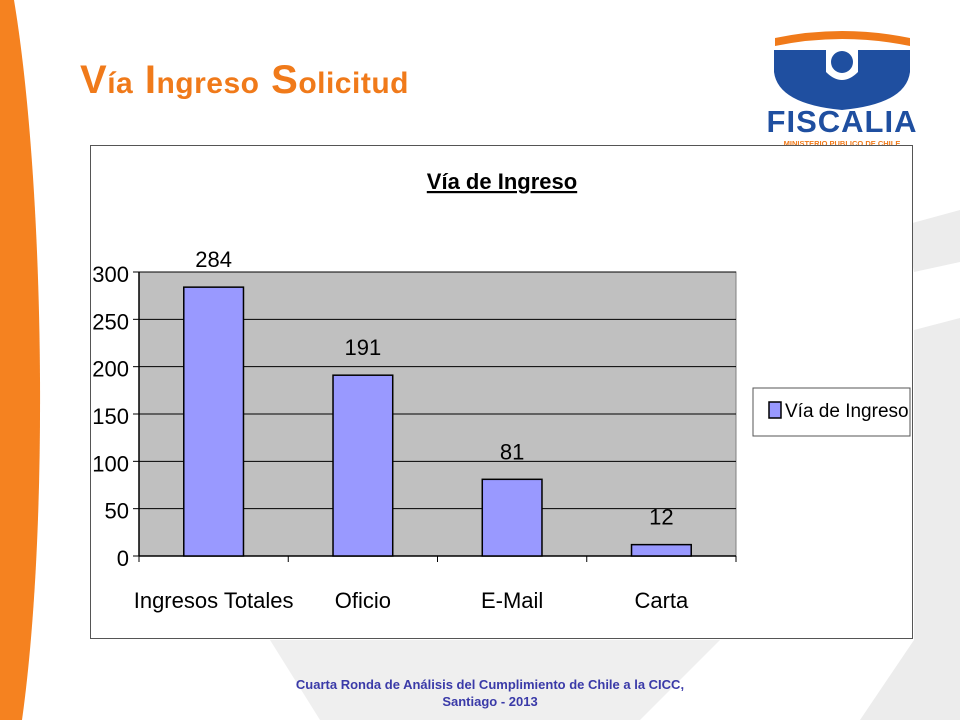 This screenshot has height=720, width=960. What do you see at coordinates (775, 410) in the screenshot?
I see `legend-swatch` at bounding box center [775, 410].